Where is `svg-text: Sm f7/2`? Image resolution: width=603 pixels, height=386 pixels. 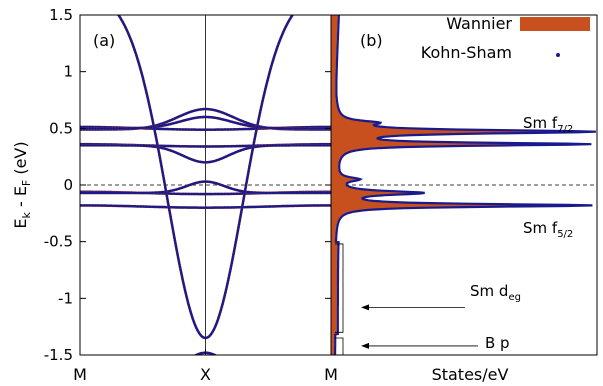 svg-text: Sm f7/2 is located at coordinates (548, 124).